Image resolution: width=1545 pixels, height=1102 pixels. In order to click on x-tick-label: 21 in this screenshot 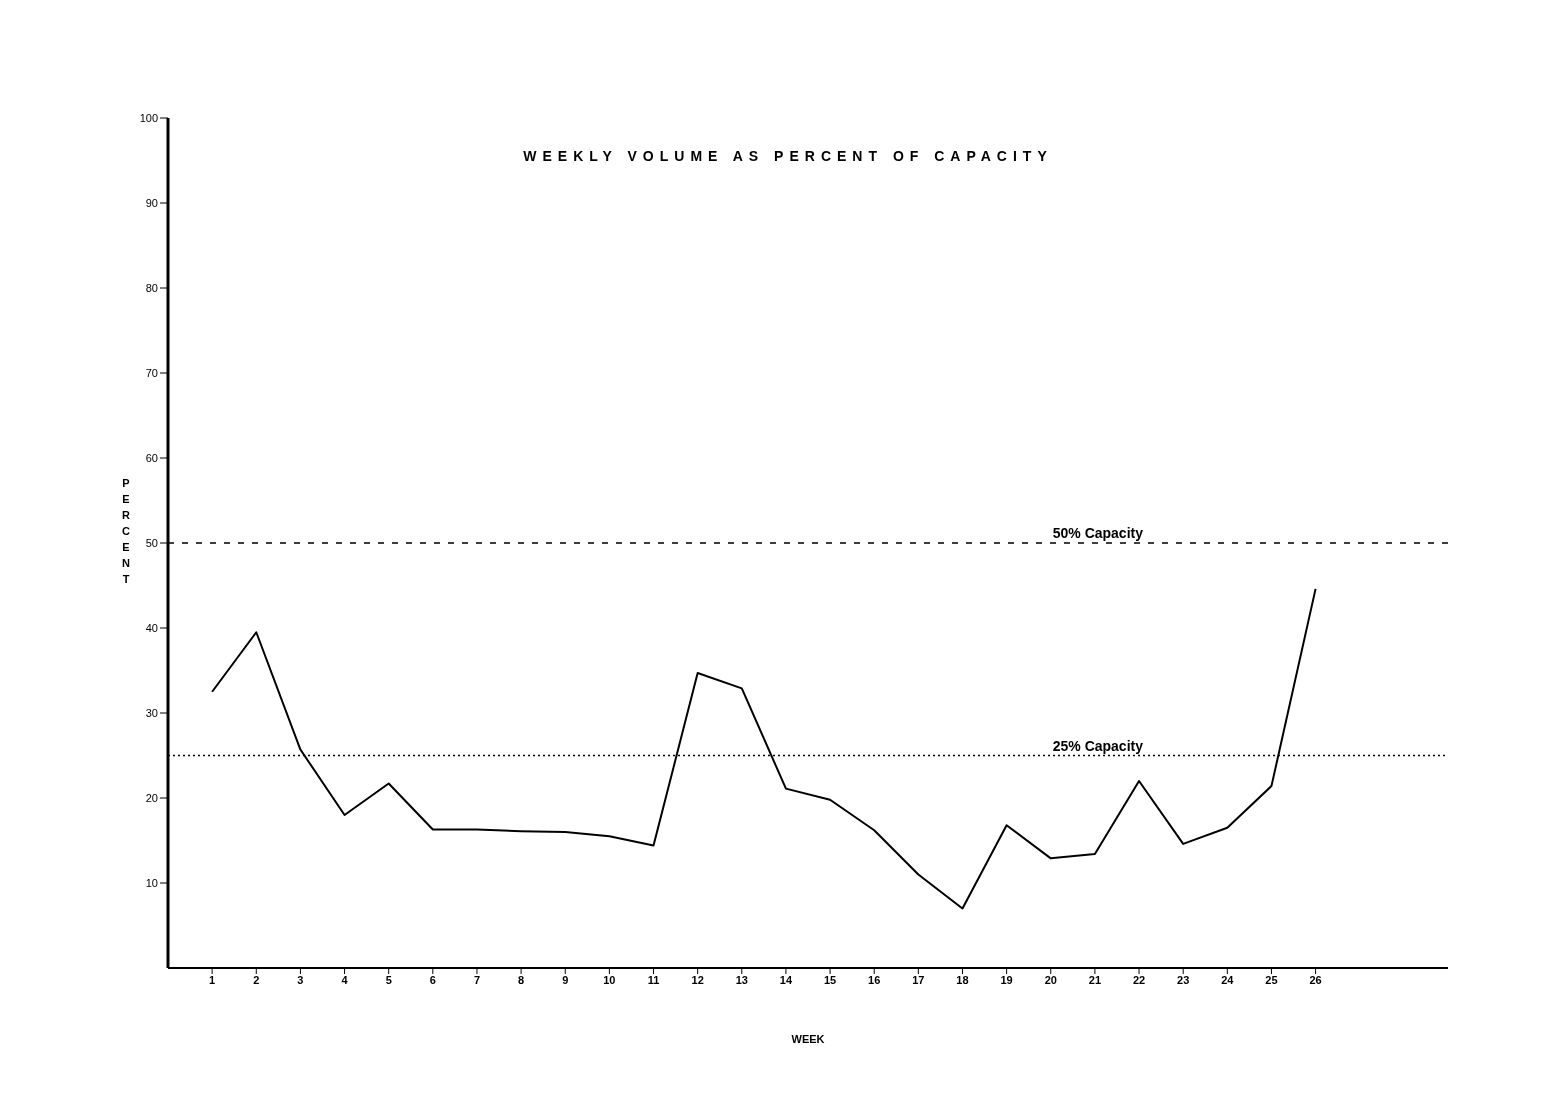, I will do `click(1095, 979)`.